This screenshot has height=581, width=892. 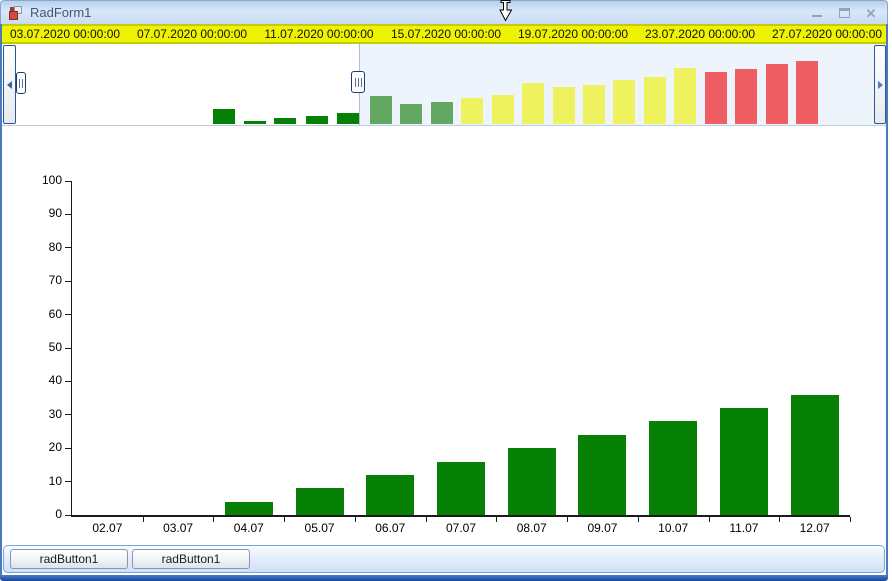 What do you see at coordinates (55, 280) in the screenshot?
I see `y-axis-tick-label: 70` at bounding box center [55, 280].